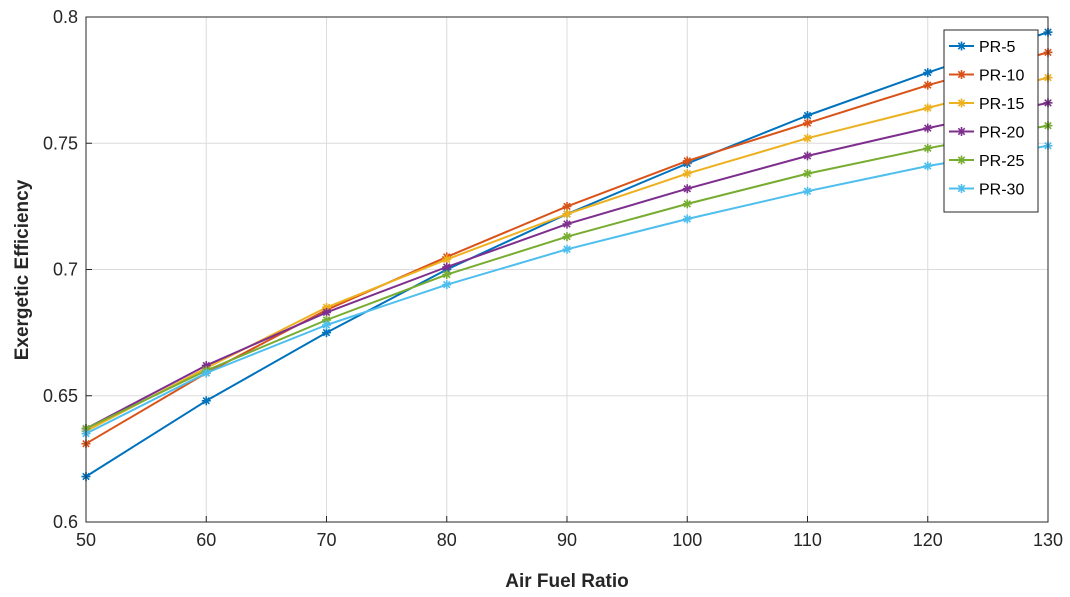  Describe the element at coordinates (60, 396) in the screenshot. I see `y-tick-label: 0.65` at that location.